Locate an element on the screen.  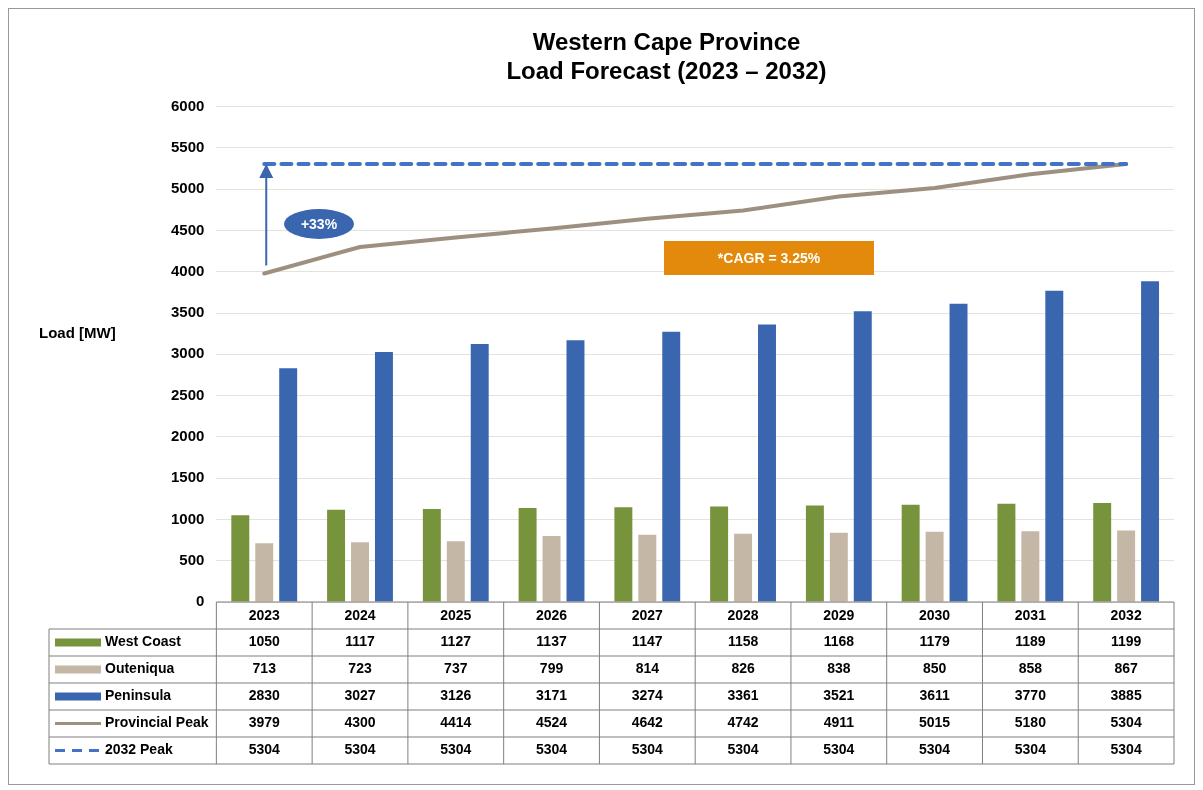
y-tick-label: 3500 is located at coordinates (187, 312).